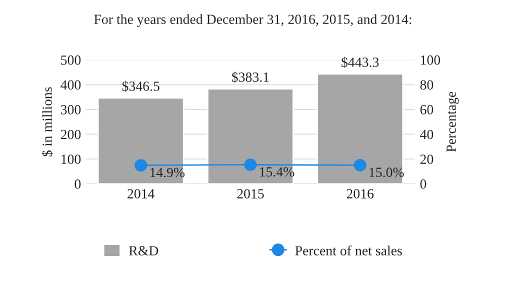 The height and width of the screenshot is (285, 506). Describe the element at coordinates (427, 159) in the screenshot. I see `y2-tick-label: 20` at that location.